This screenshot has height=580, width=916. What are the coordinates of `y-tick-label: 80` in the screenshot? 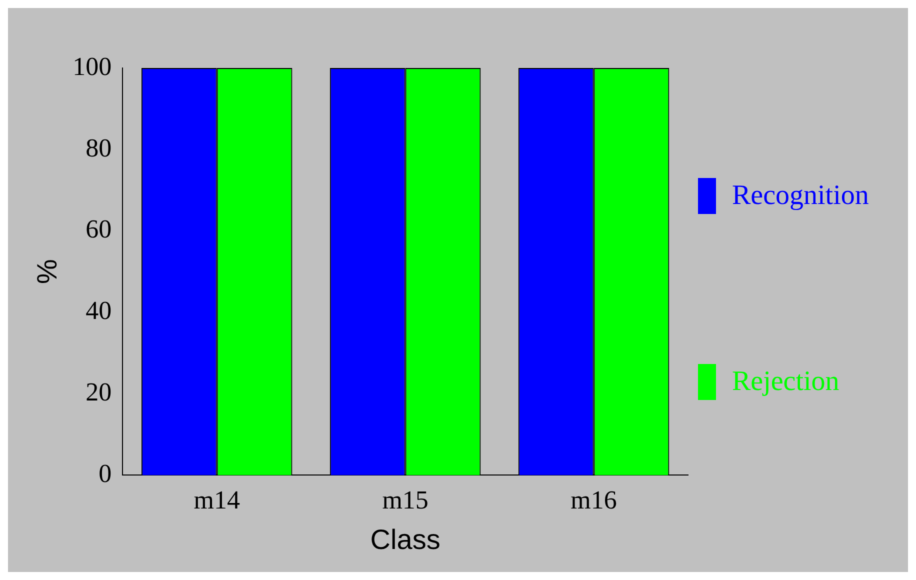 It's located at (99, 147).